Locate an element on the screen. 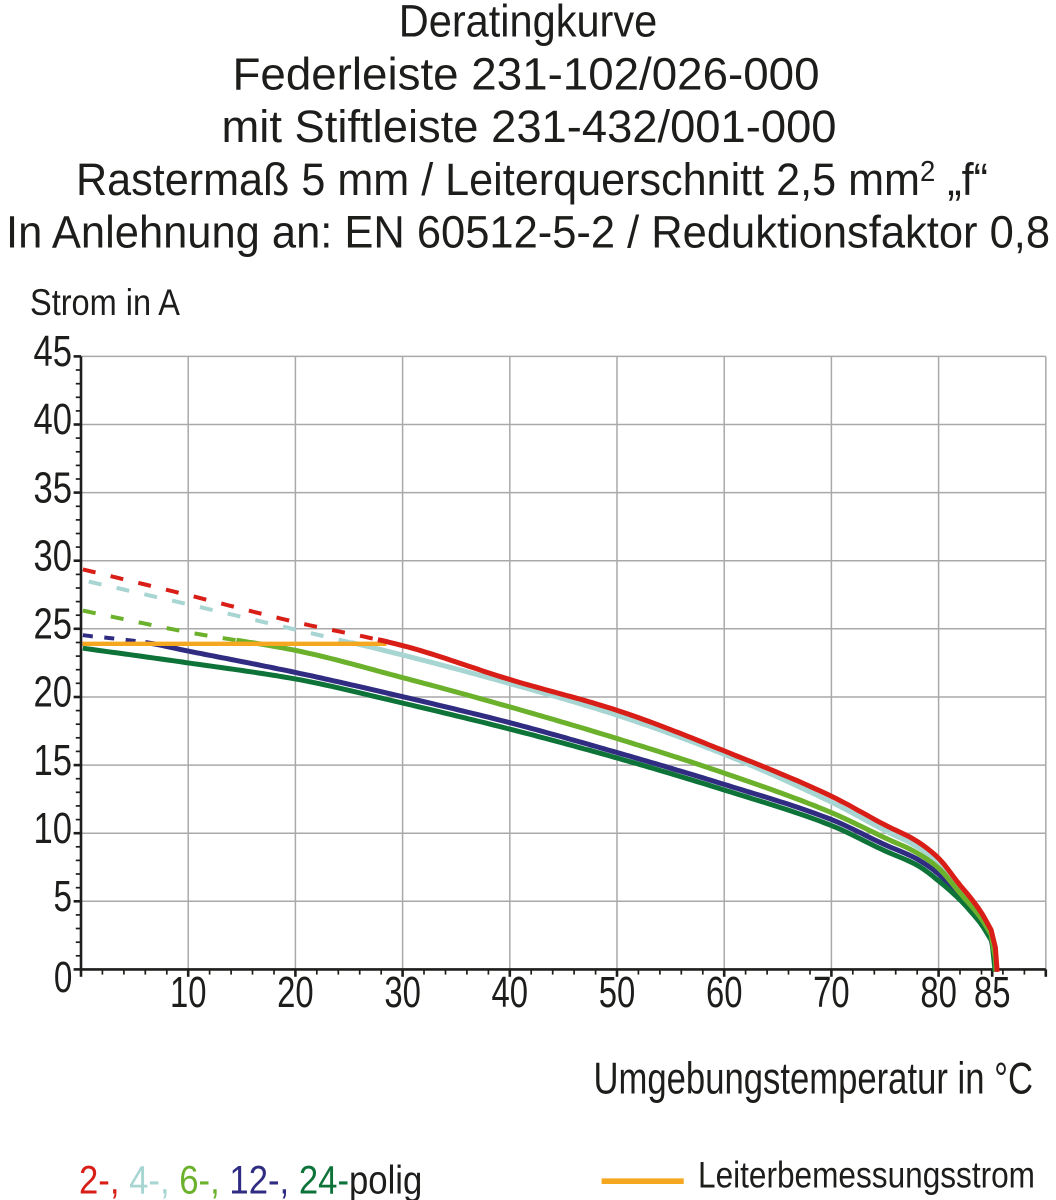 This screenshot has width=1056, height=1200. svg-text: Umgebungstemperatur in °C is located at coordinates (814, 1079).